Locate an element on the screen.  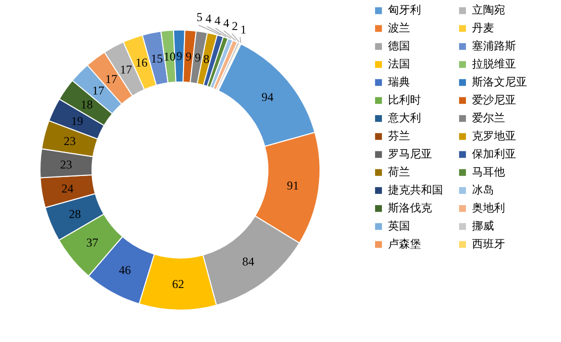
legend-label: 立陶宛 is located at coordinates (488, 10).